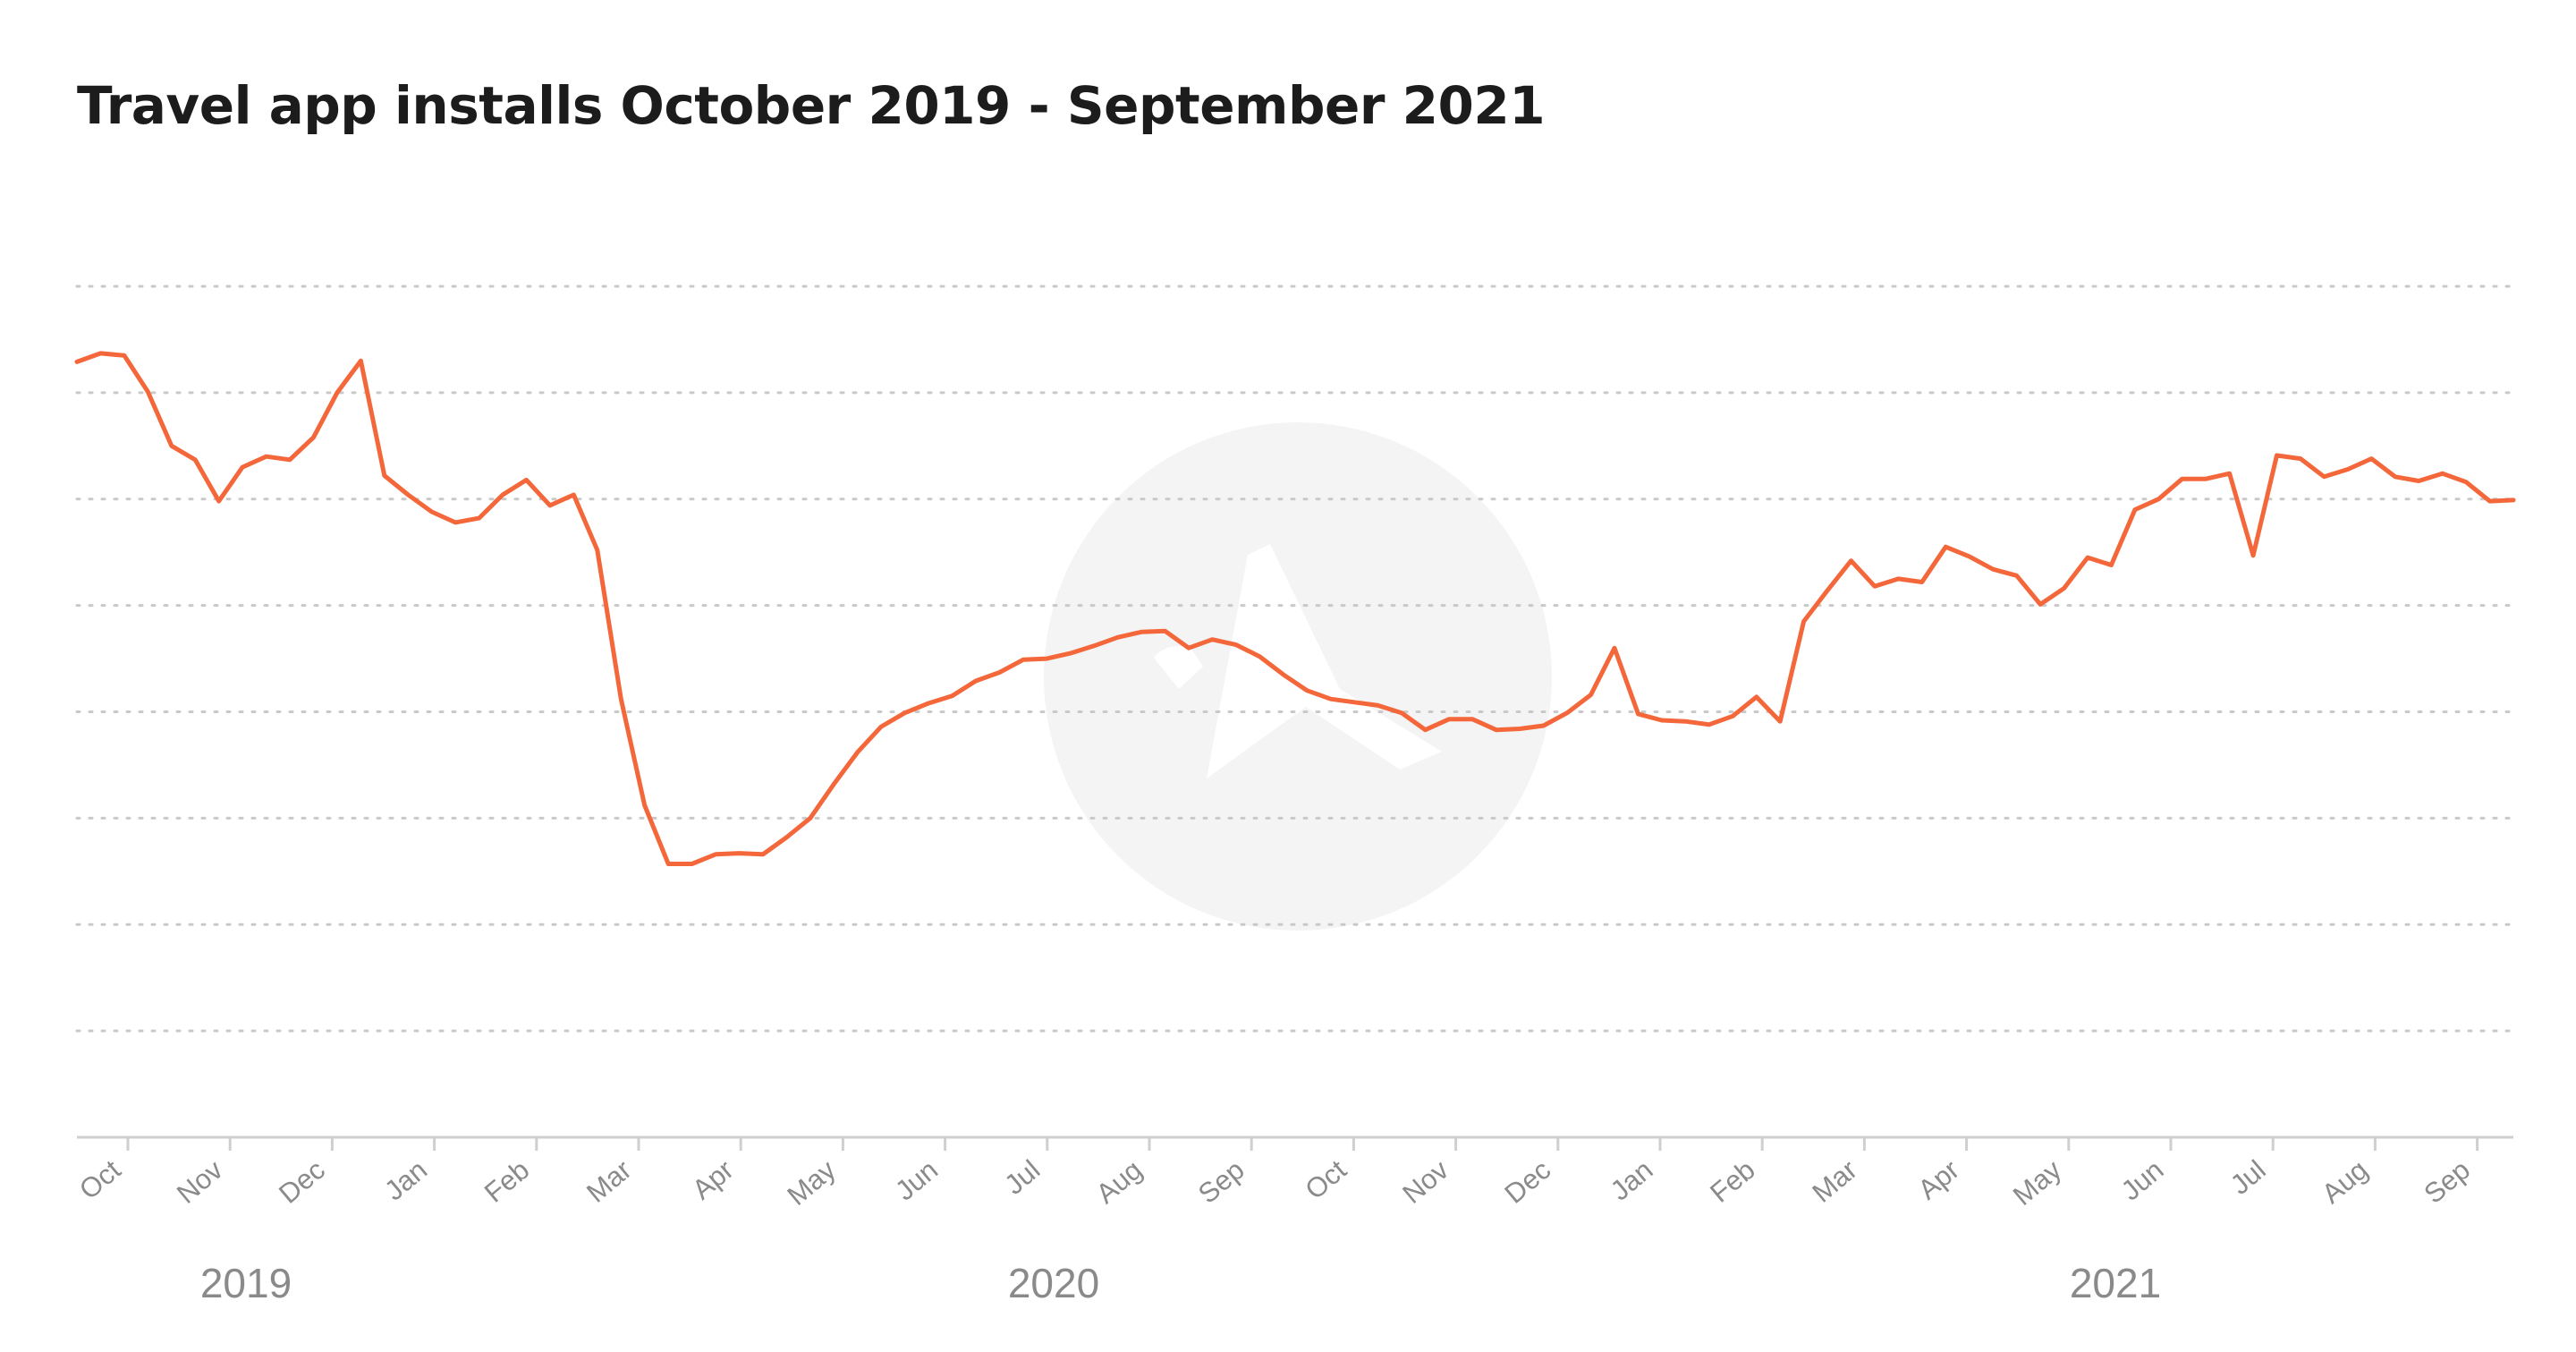  What do you see at coordinates (1053, 1283) in the screenshot?
I see `year-label: 2020` at bounding box center [1053, 1283].